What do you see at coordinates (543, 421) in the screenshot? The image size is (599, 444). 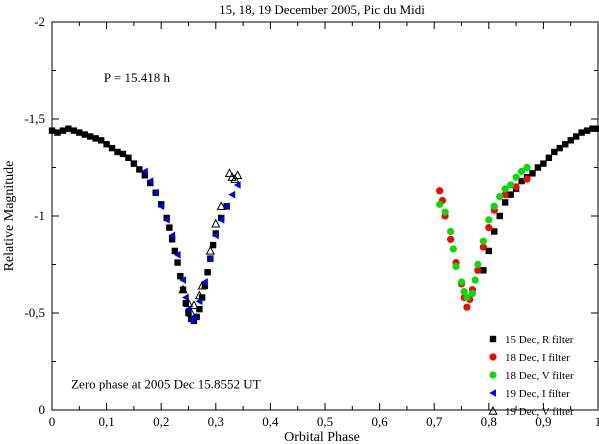 I see `x-tick-label: 0,9` at bounding box center [543, 421].